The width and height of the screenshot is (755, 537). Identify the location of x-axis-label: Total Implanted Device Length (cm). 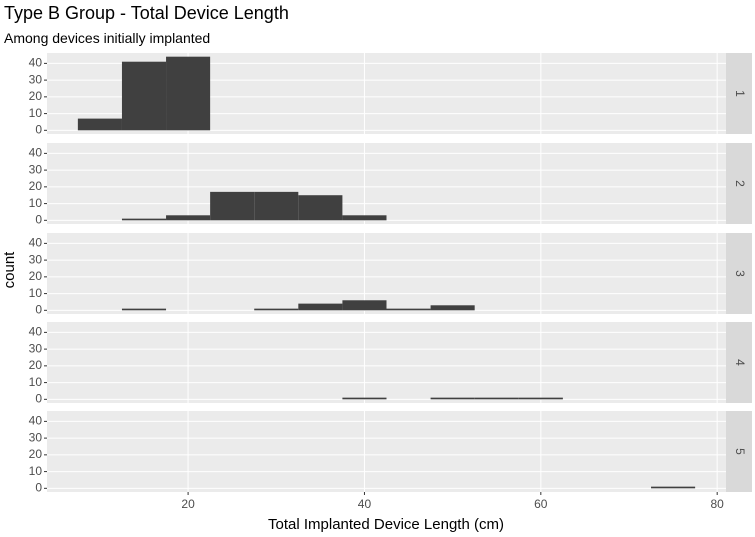
(386, 524).